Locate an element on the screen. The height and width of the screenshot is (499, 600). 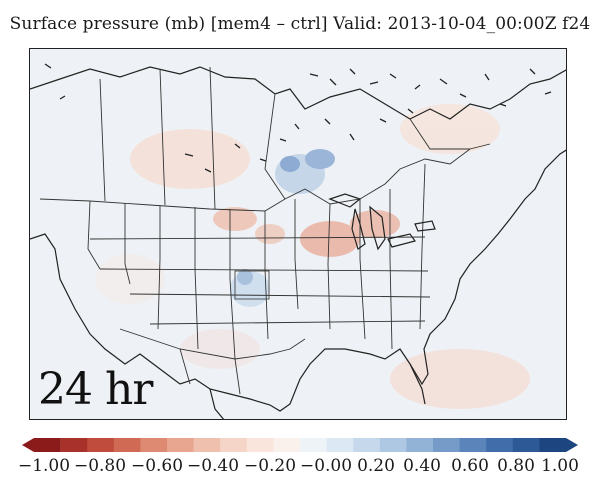
colorbar-tick: −0.60 is located at coordinates (157, 466).